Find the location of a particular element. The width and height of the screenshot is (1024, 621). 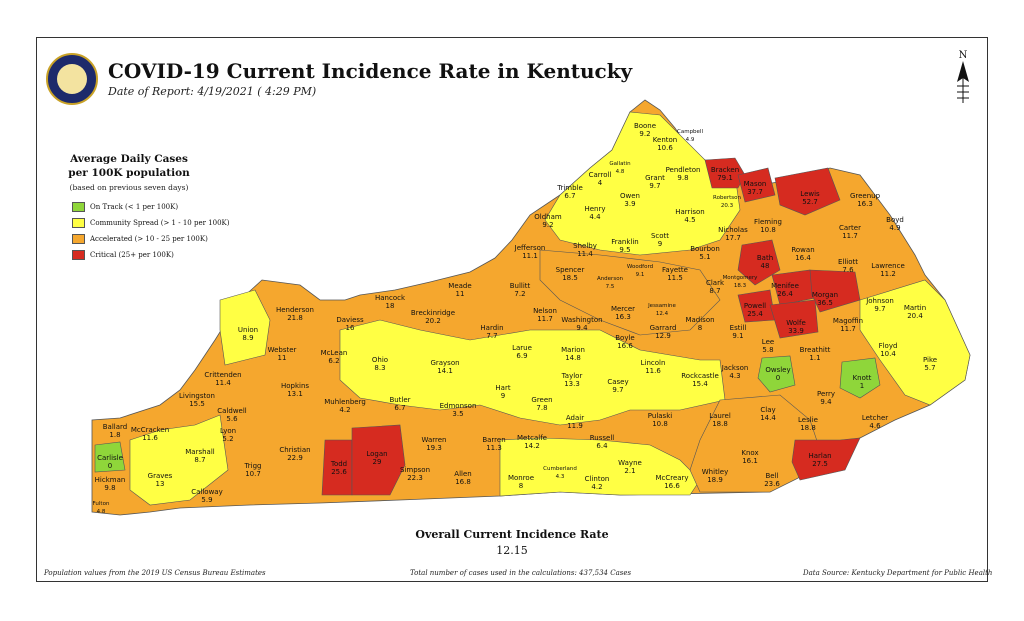

county-label-hickman: Hickman is located at coordinates (110, 480).